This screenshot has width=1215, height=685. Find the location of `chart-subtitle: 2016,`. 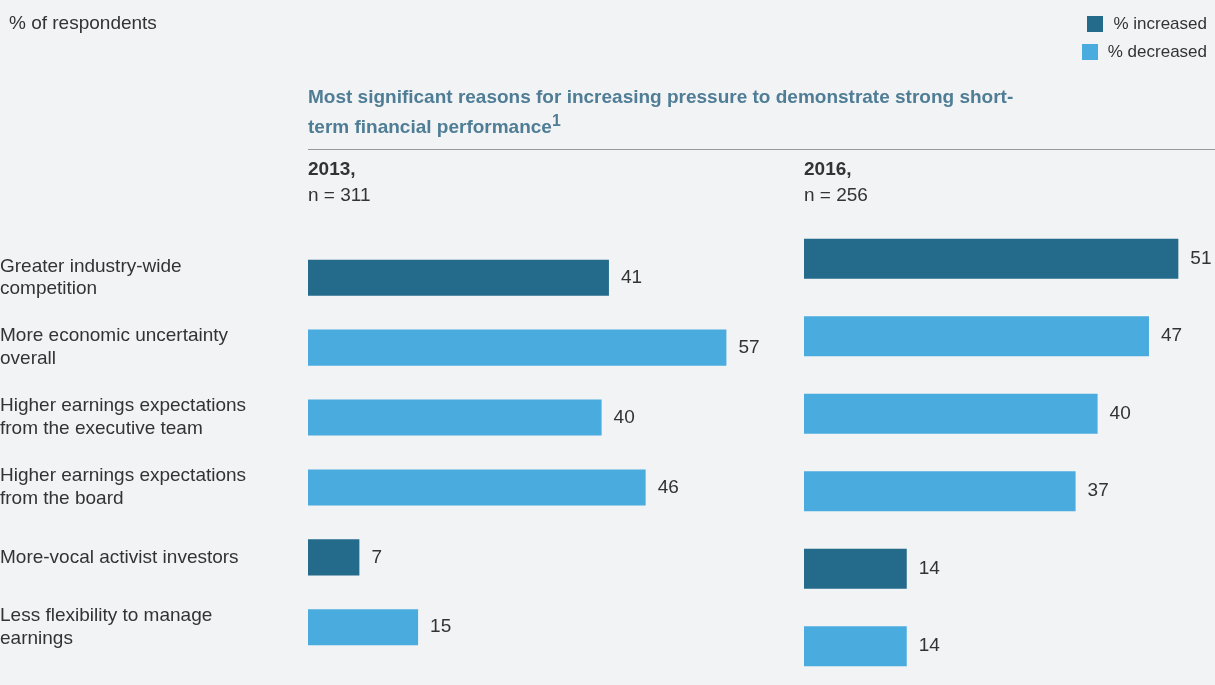

chart-subtitle: 2016, is located at coordinates (828, 169).